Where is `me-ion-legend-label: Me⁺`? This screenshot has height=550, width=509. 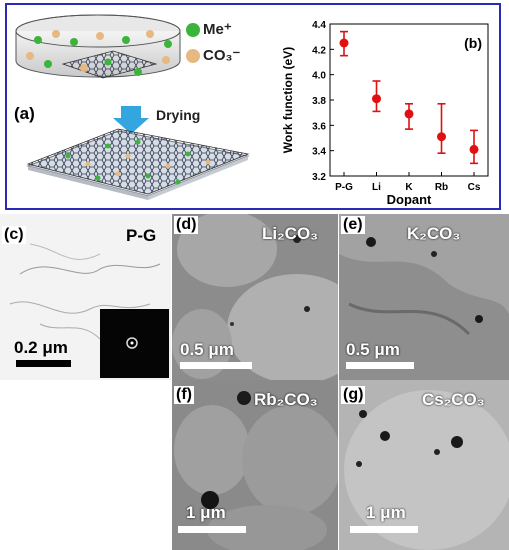 me-ion-legend-label: Me⁺ is located at coordinates (217, 29).